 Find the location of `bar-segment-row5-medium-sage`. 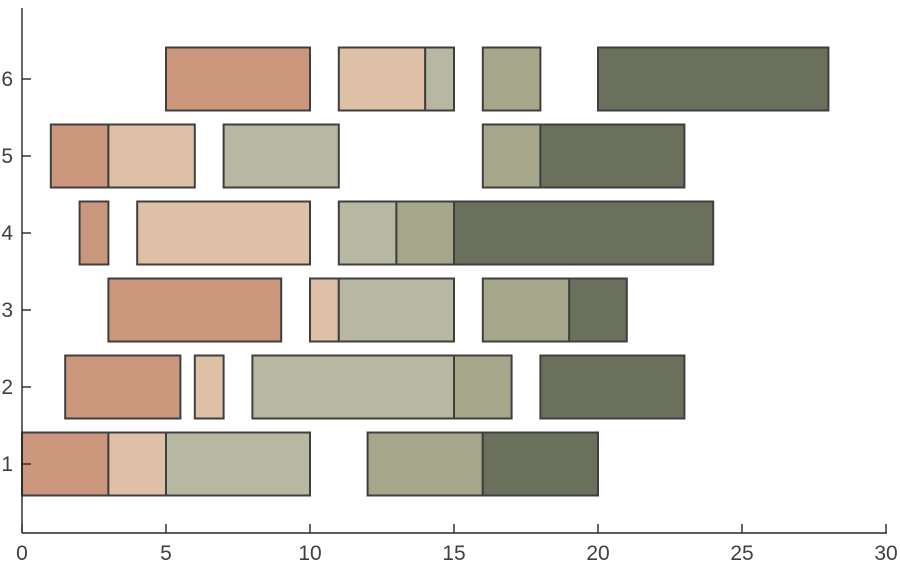

bar-segment-row5-medium-sage is located at coordinates (511, 156).